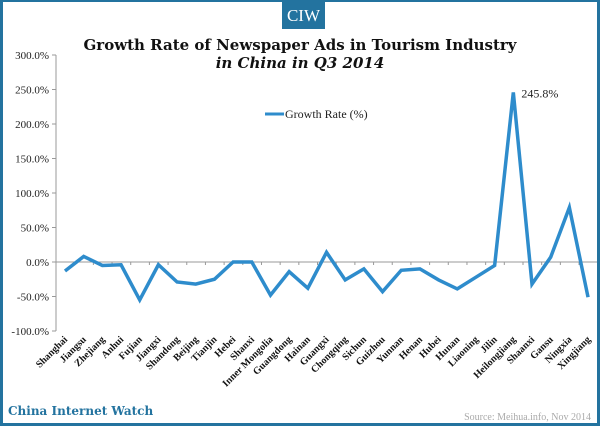  What do you see at coordinates (32, 125) in the screenshot?
I see `y-tick-label: 200.0%` at bounding box center [32, 125].